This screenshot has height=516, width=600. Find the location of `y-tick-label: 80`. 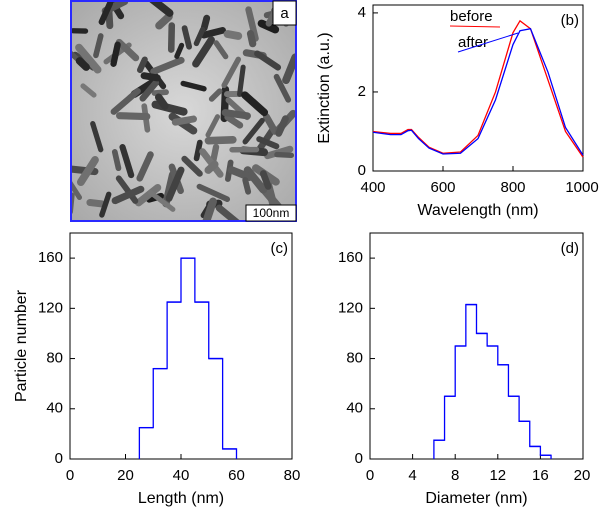

y-tick-label: 80 is located at coordinates (54, 358).